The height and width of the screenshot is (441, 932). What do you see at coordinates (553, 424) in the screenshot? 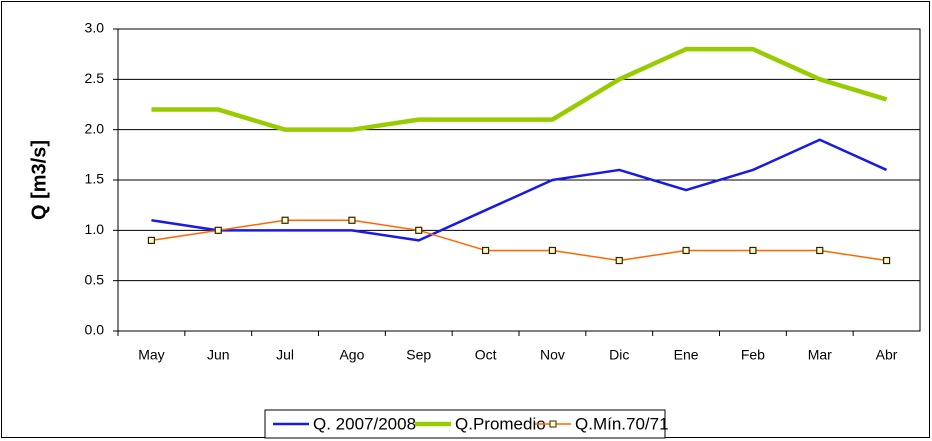
I see `legend-marker` at bounding box center [553, 424].